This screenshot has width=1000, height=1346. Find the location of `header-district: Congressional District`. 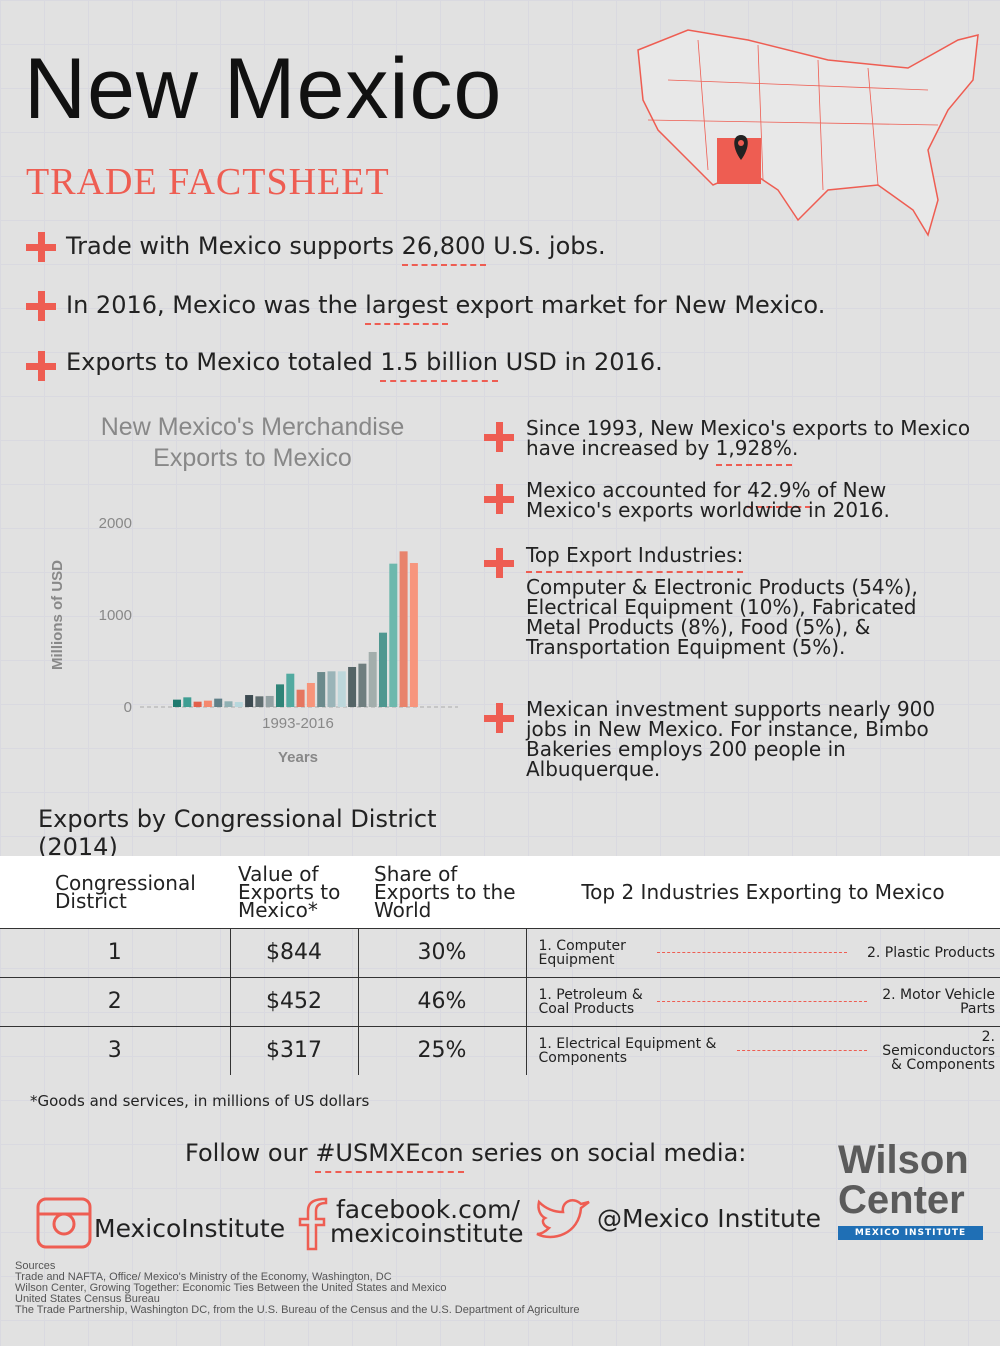

header-district: Congressional District is located at coordinates (125, 891).